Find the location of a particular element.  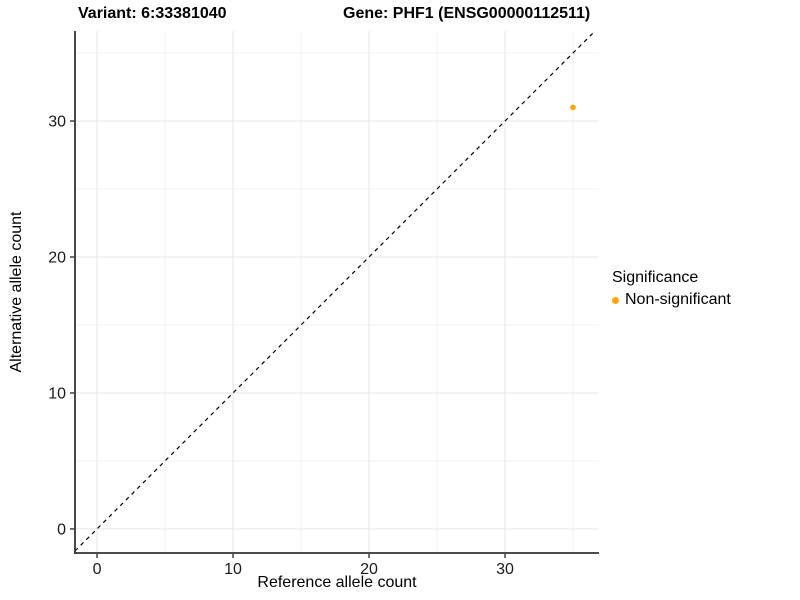

data-point is located at coordinates (573, 107).